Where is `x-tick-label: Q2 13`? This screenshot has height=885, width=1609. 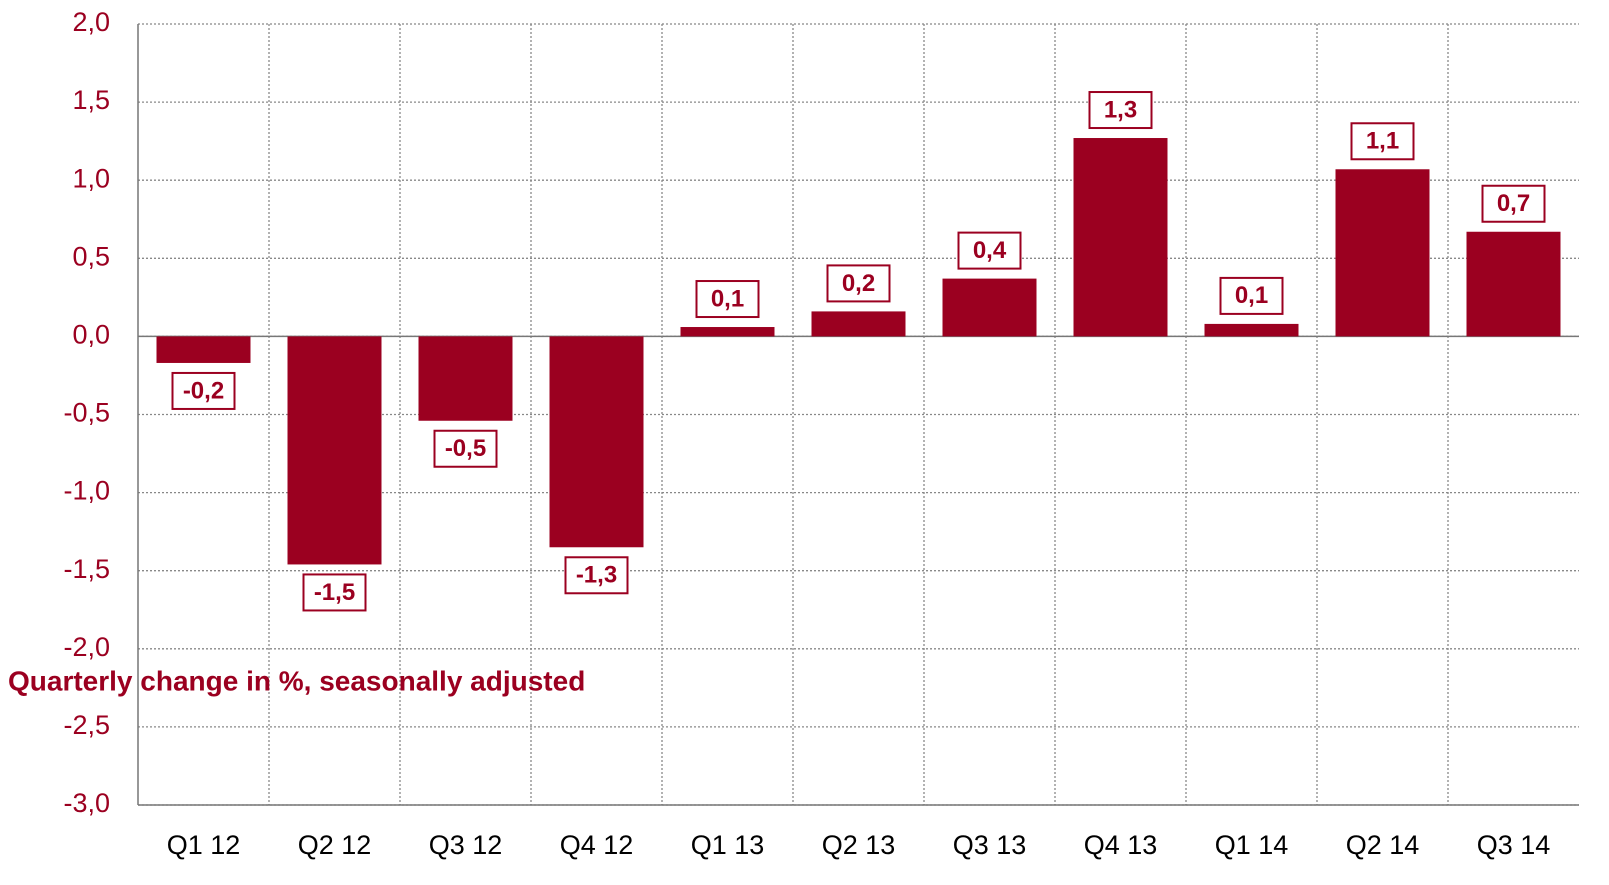 x-tick-label: Q2 13 is located at coordinates (859, 845).